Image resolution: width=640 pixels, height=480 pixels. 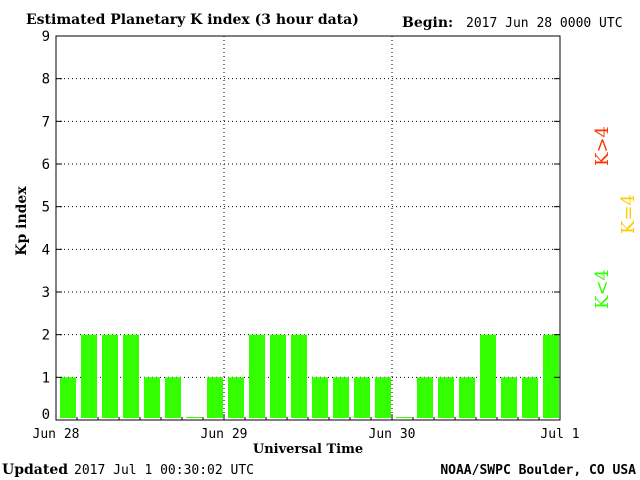 What do you see at coordinates (46, 378) in the screenshot?
I see `y-tick-label: 1` at bounding box center [46, 378].